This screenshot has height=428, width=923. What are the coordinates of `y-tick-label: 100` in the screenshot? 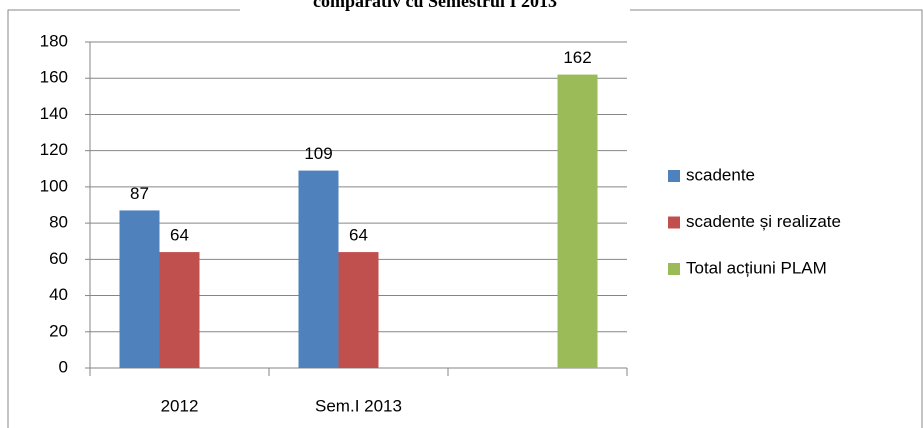 It's located at (54, 185).